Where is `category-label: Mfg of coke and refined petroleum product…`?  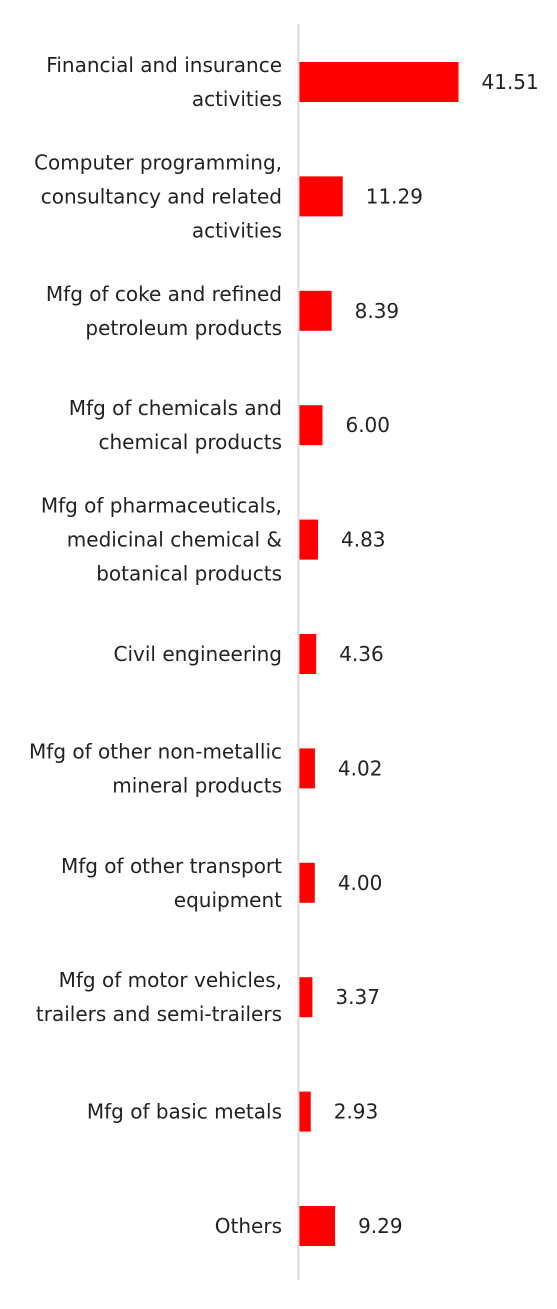 category-label: Mfg of coke and refined petroleum product… is located at coordinates (164, 311).